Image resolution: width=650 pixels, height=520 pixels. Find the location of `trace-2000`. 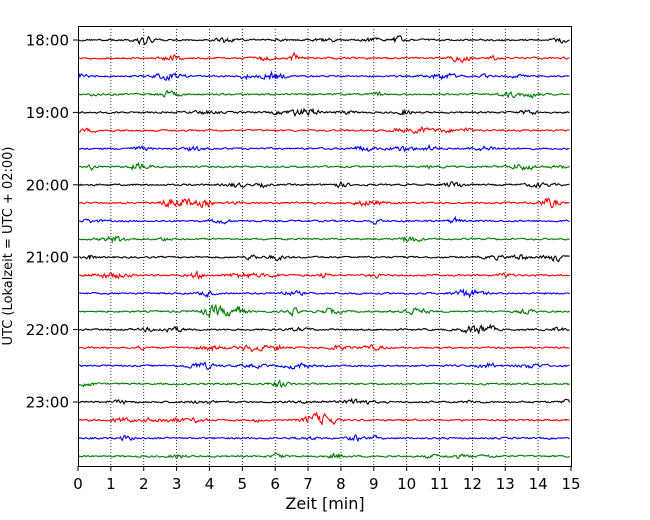

trace-2000 is located at coordinates (324, 184).